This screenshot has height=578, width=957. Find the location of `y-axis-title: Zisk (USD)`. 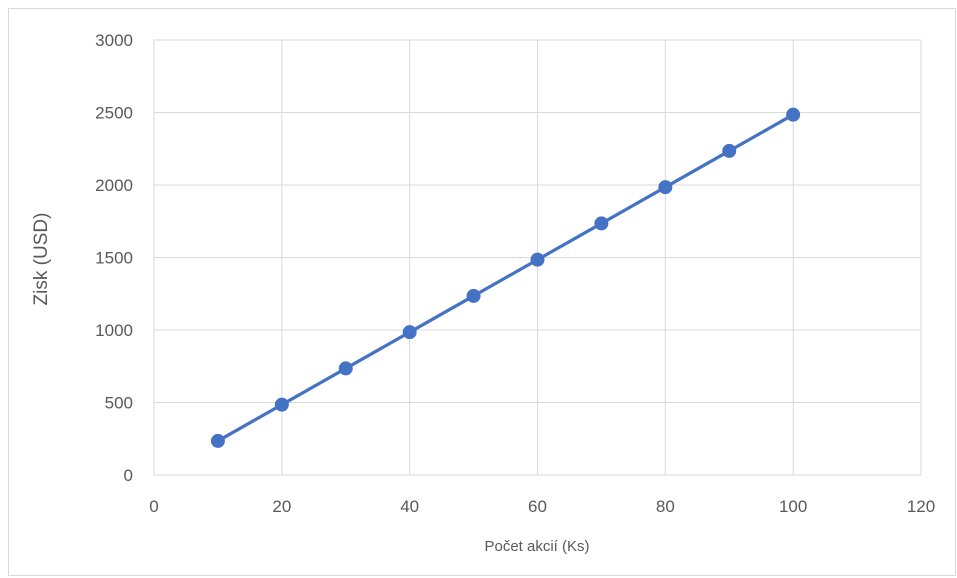

y-axis-title: Zisk (USD) is located at coordinates (41, 259).